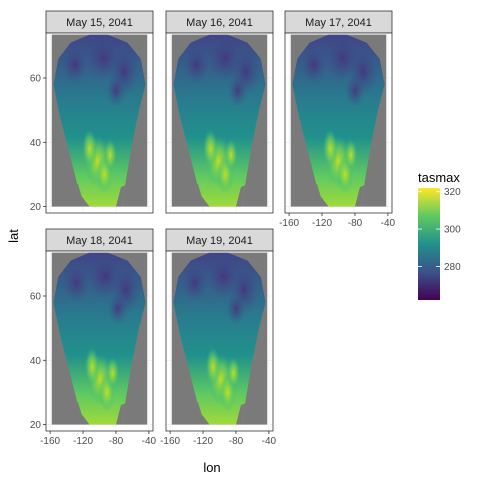 The image size is (480, 480). Describe the element at coordinates (439, 177) in the screenshot. I see `legend-title: tasmax` at that location.